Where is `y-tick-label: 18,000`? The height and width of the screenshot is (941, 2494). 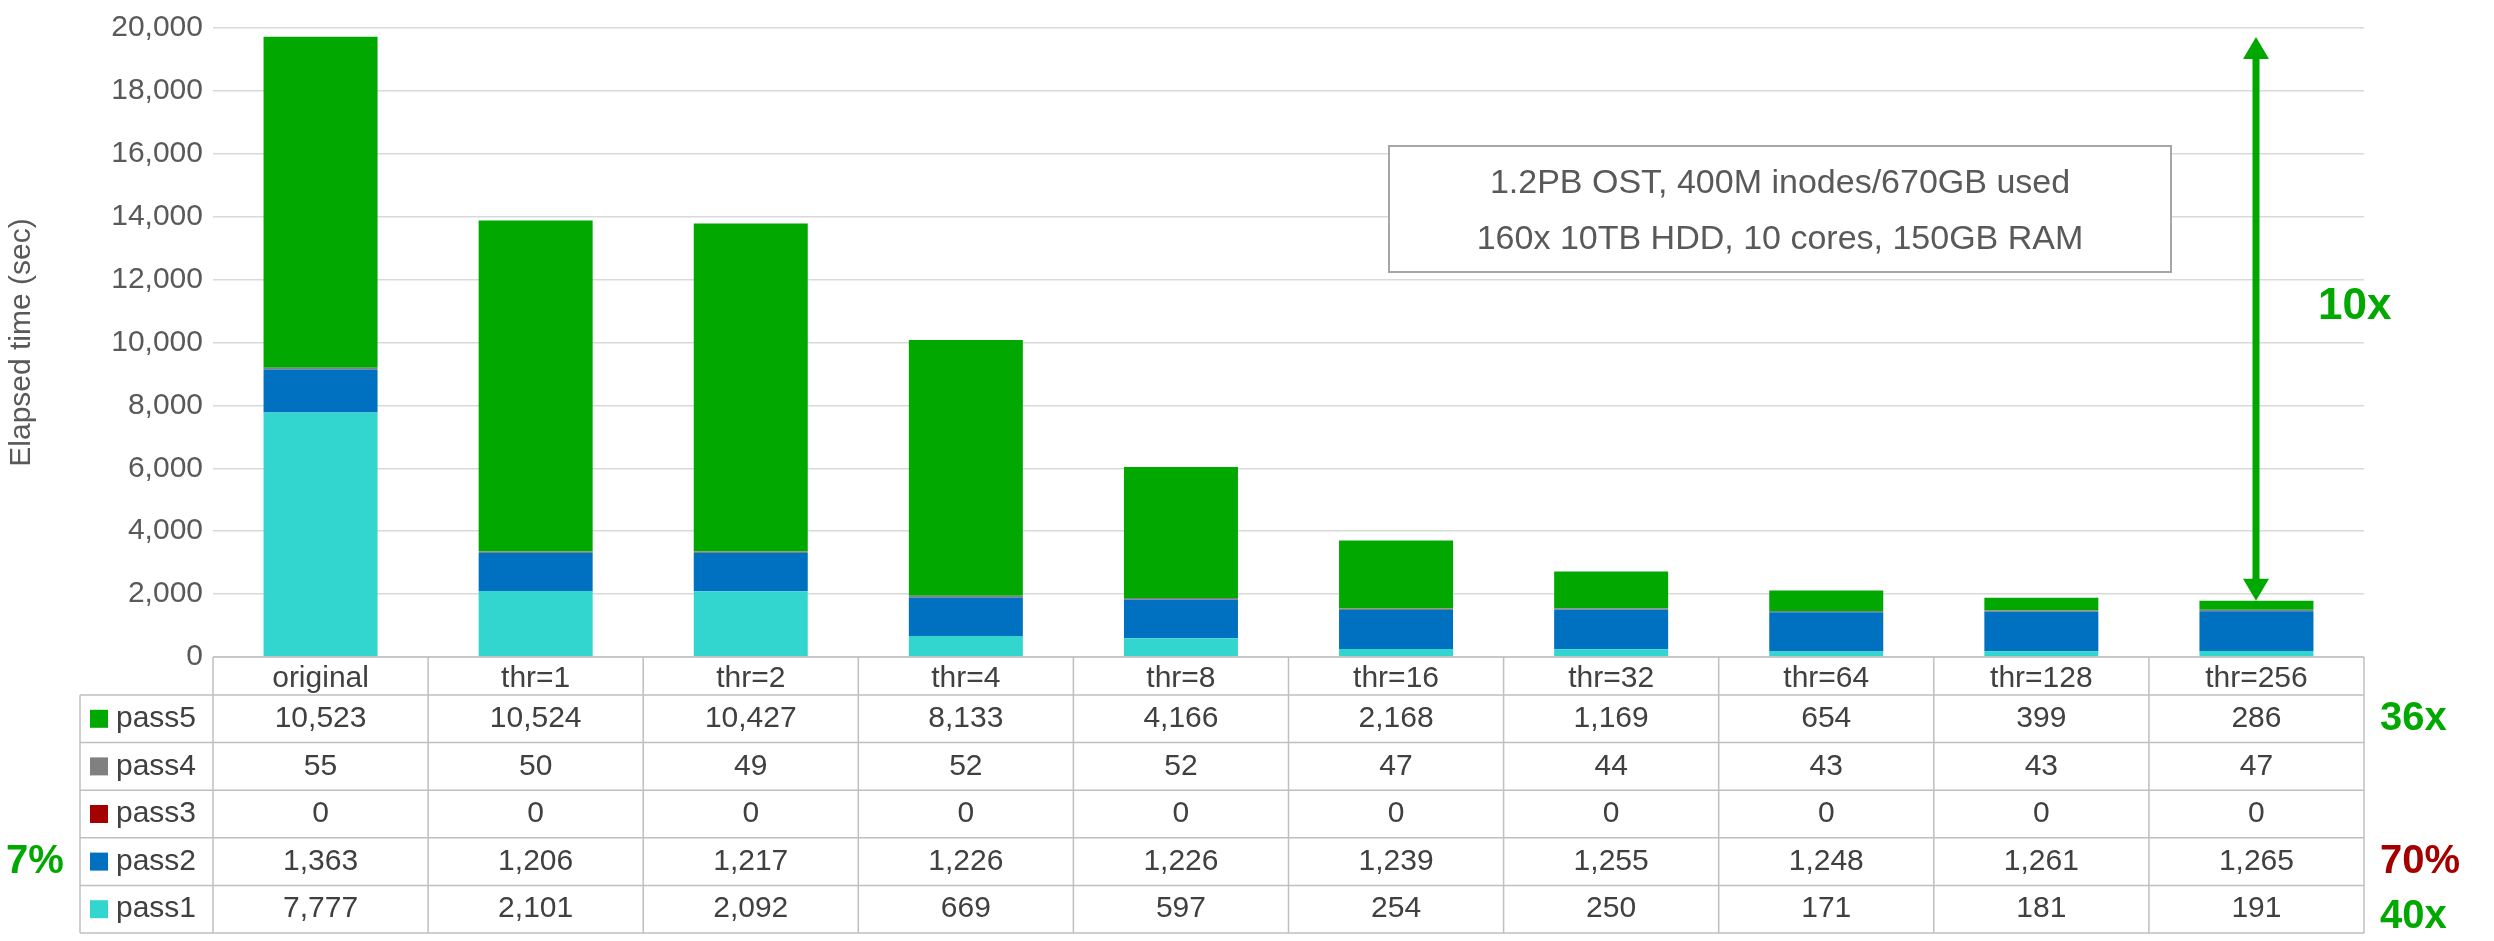
y-tick-label: 18,000 is located at coordinates (157, 89).